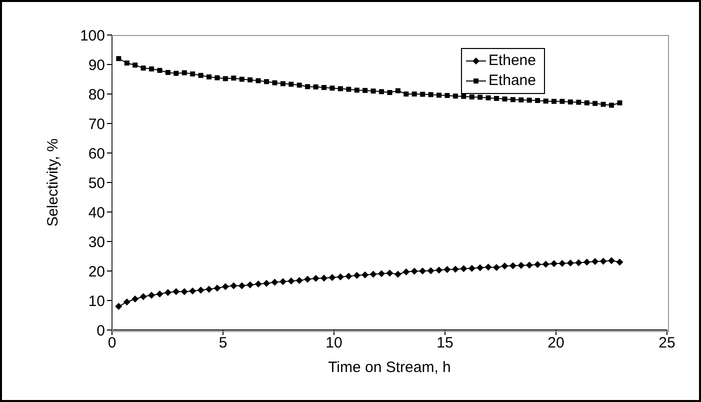 This screenshot has height=402, width=701. I want to click on x-tick-label: 25, so click(667, 343).